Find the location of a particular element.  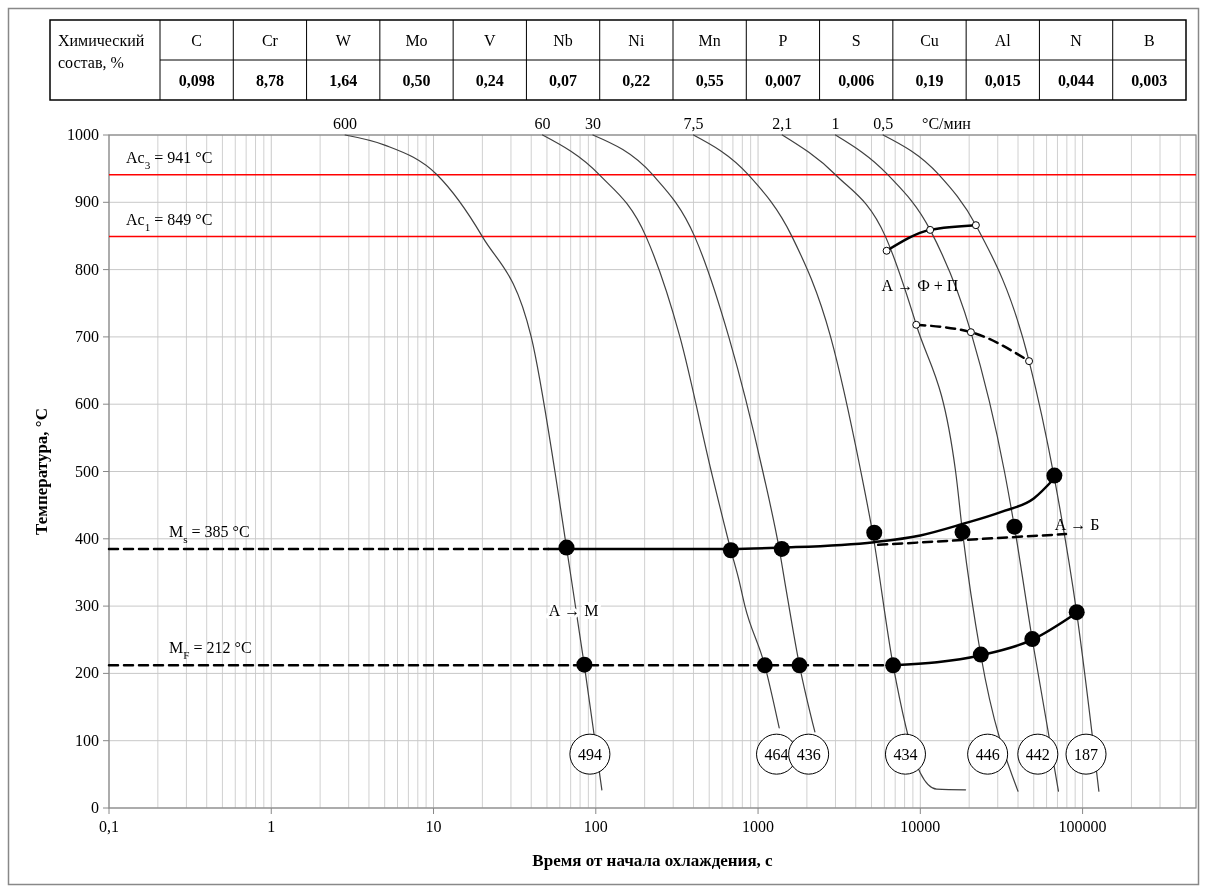

y-axis-title: Температура, °С is located at coordinates (41, 471).